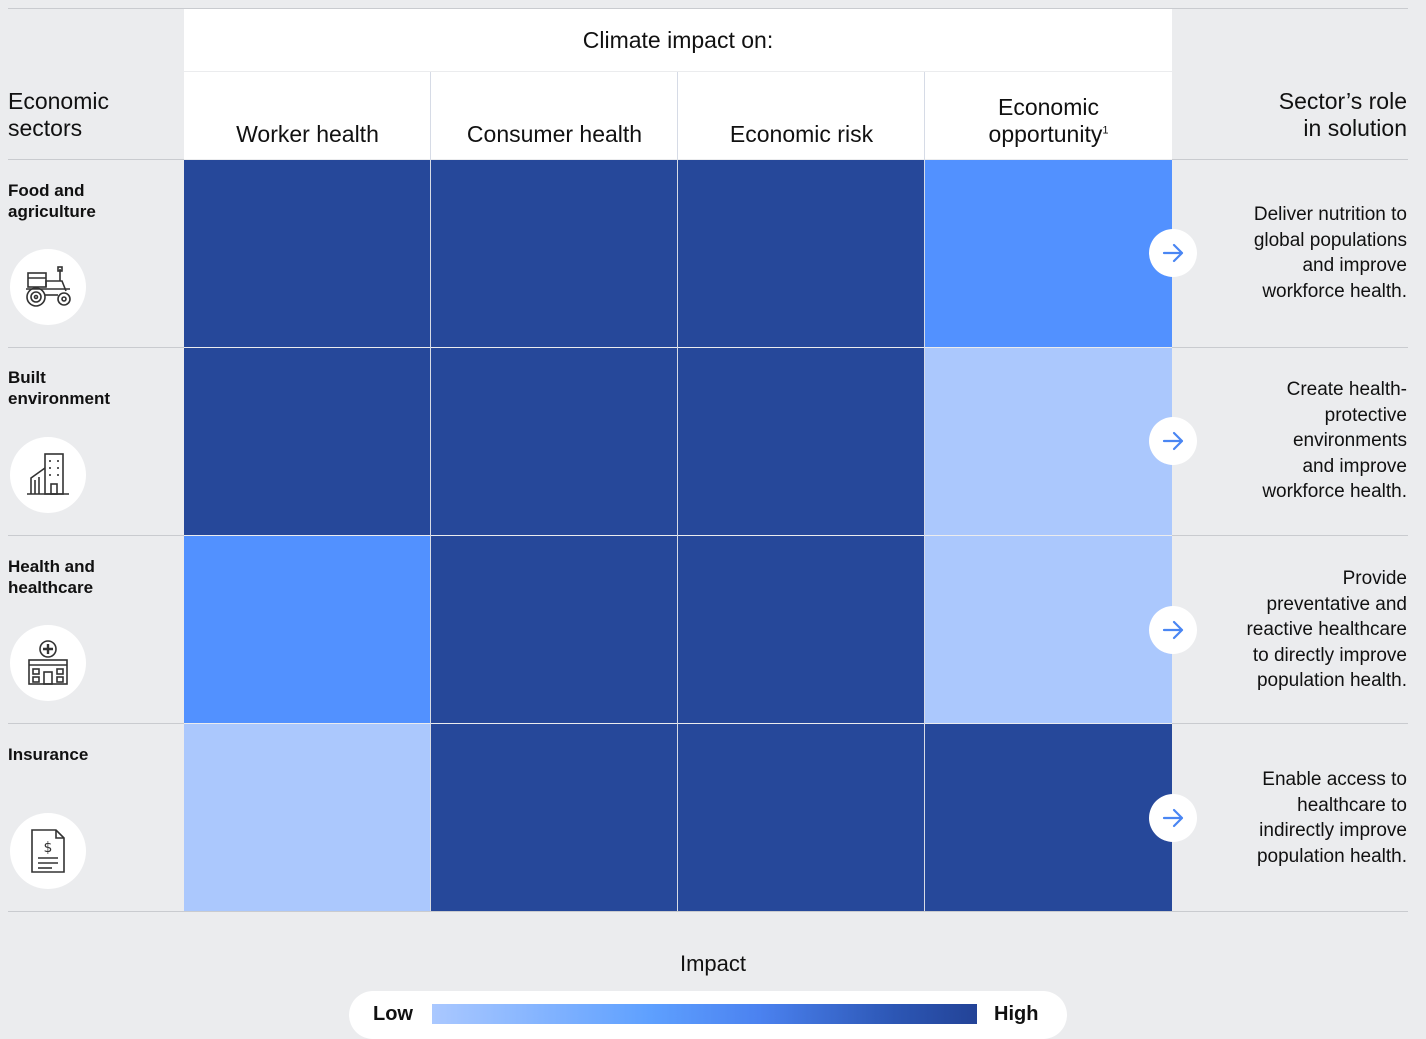  I want to click on legend-high-label: High, so click(1016, 1014).